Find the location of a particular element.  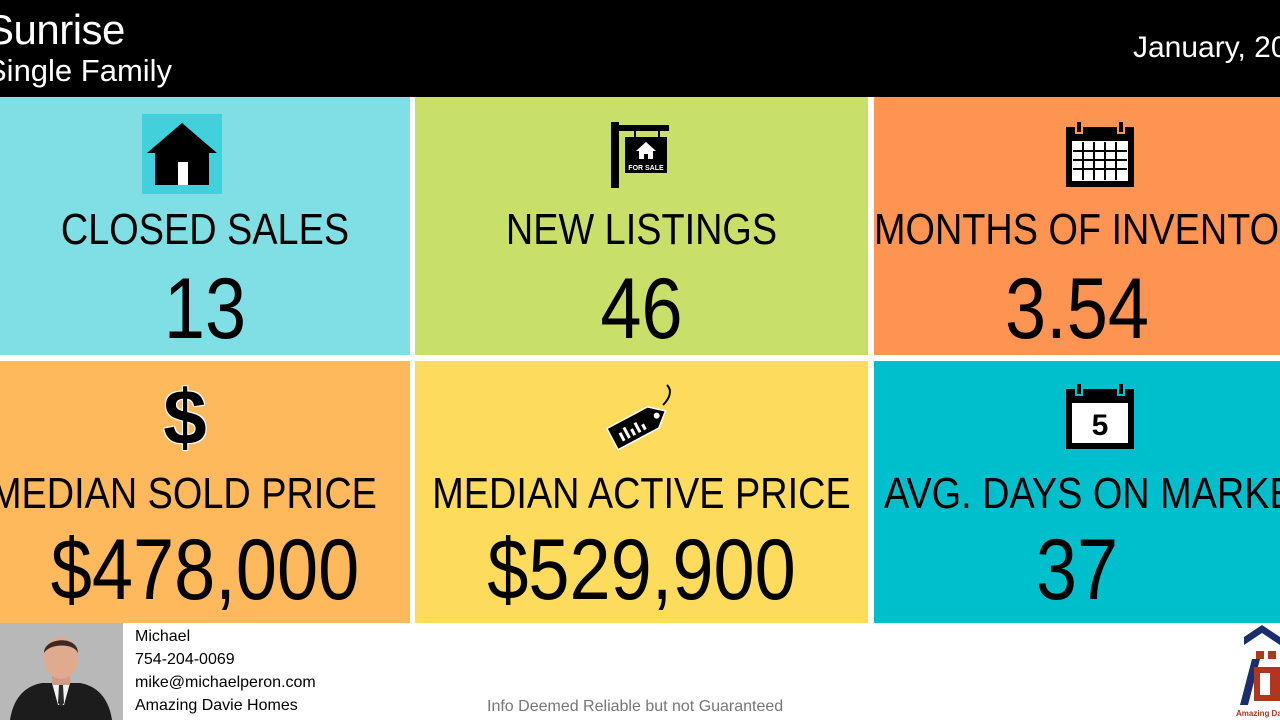

new-listings-tile: FOR SALE NEW LISTINGS 46 is located at coordinates (641, 226).